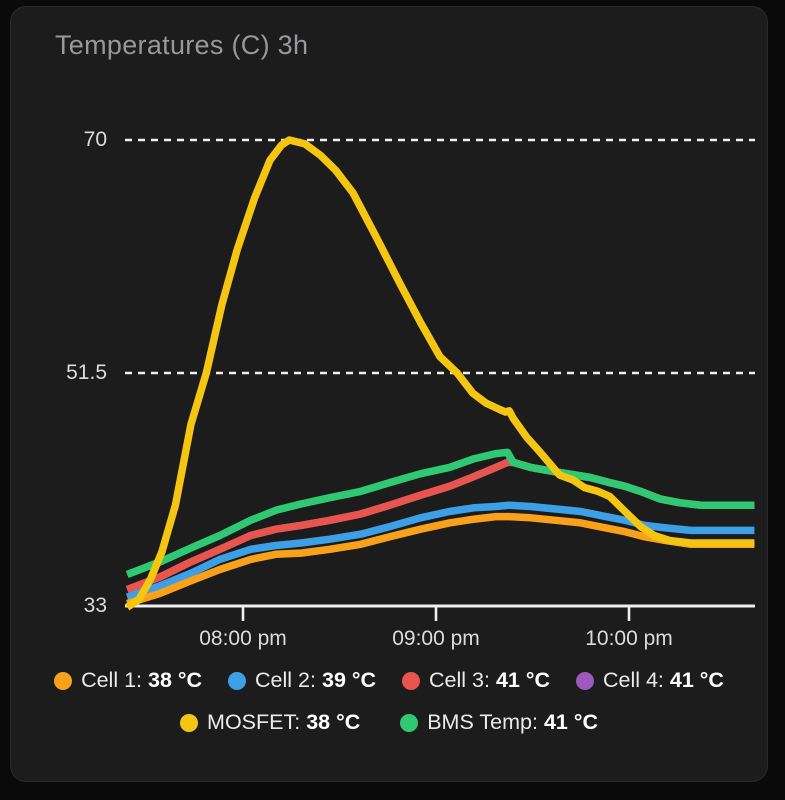  I want to click on series-line-cell2, so click(440, 551).